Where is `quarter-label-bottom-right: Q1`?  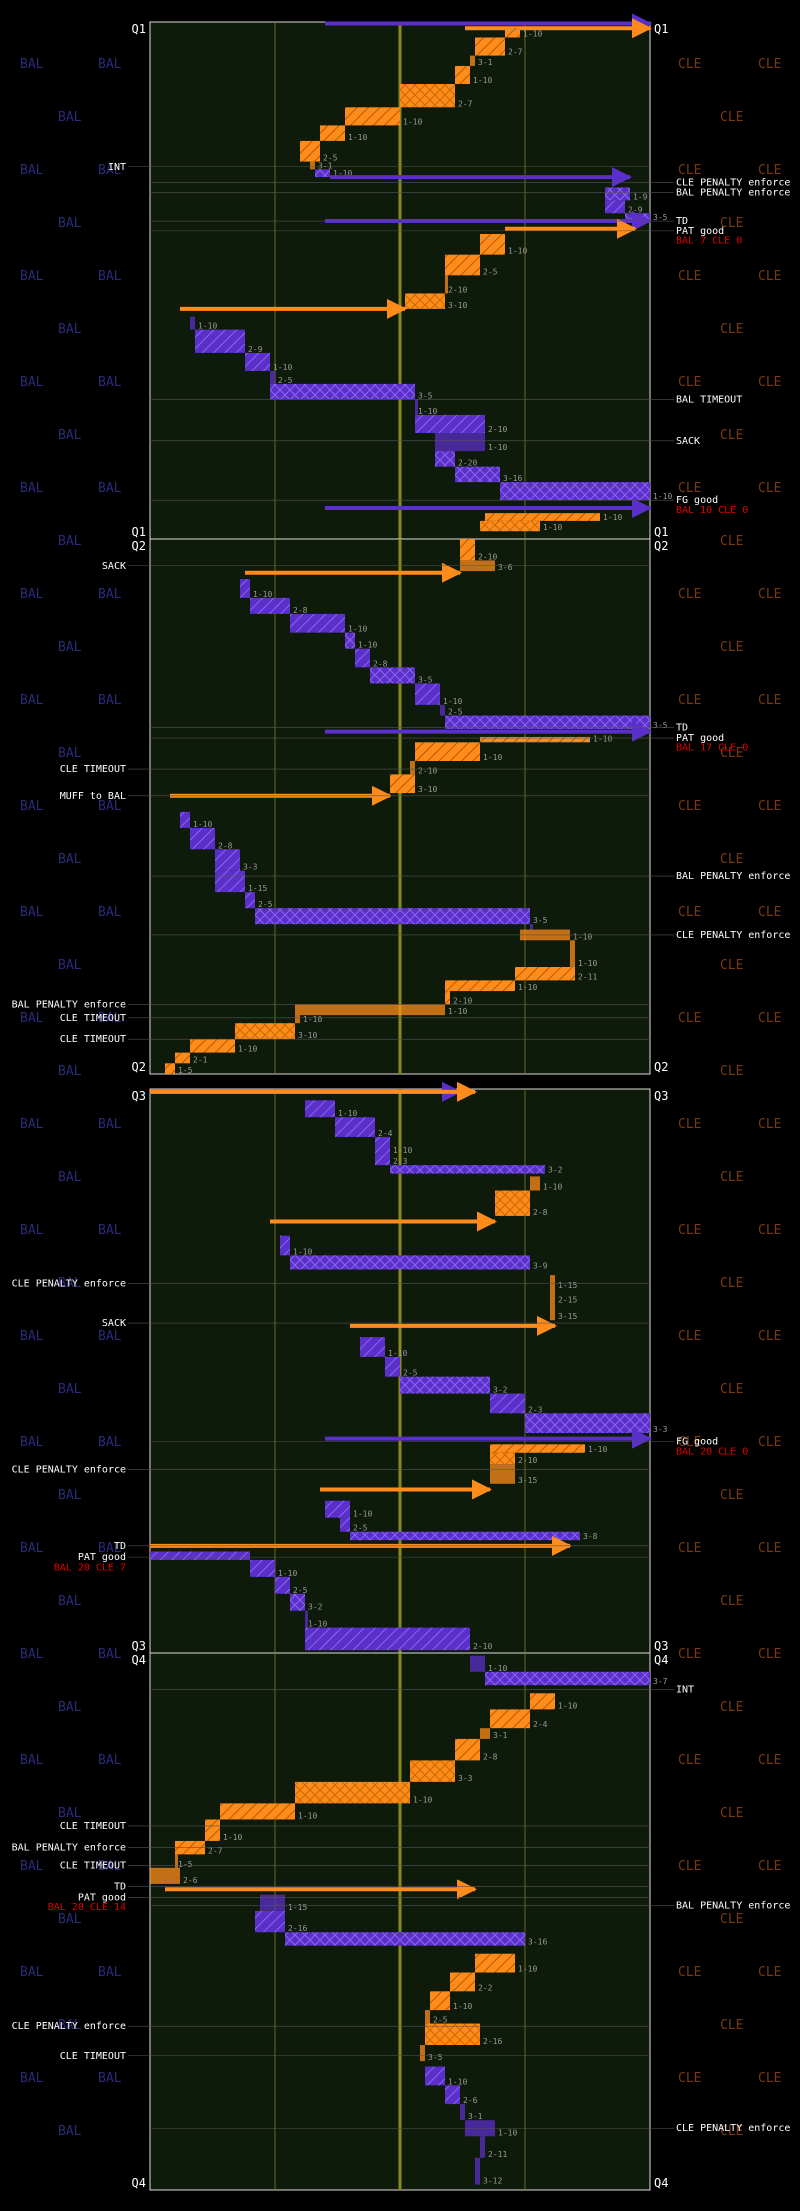 quarter-label-bottom-right: Q1 is located at coordinates (661, 532).